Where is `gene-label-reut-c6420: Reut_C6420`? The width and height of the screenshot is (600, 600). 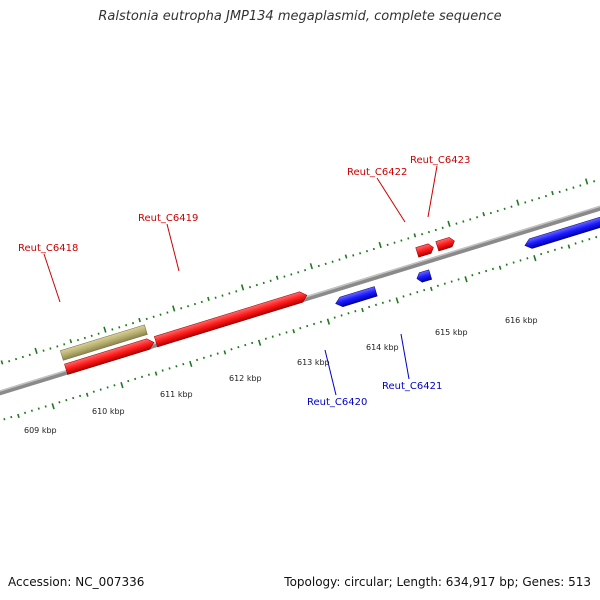
gene-label-reut-c6420: Reut_C6420 is located at coordinates (337, 402).